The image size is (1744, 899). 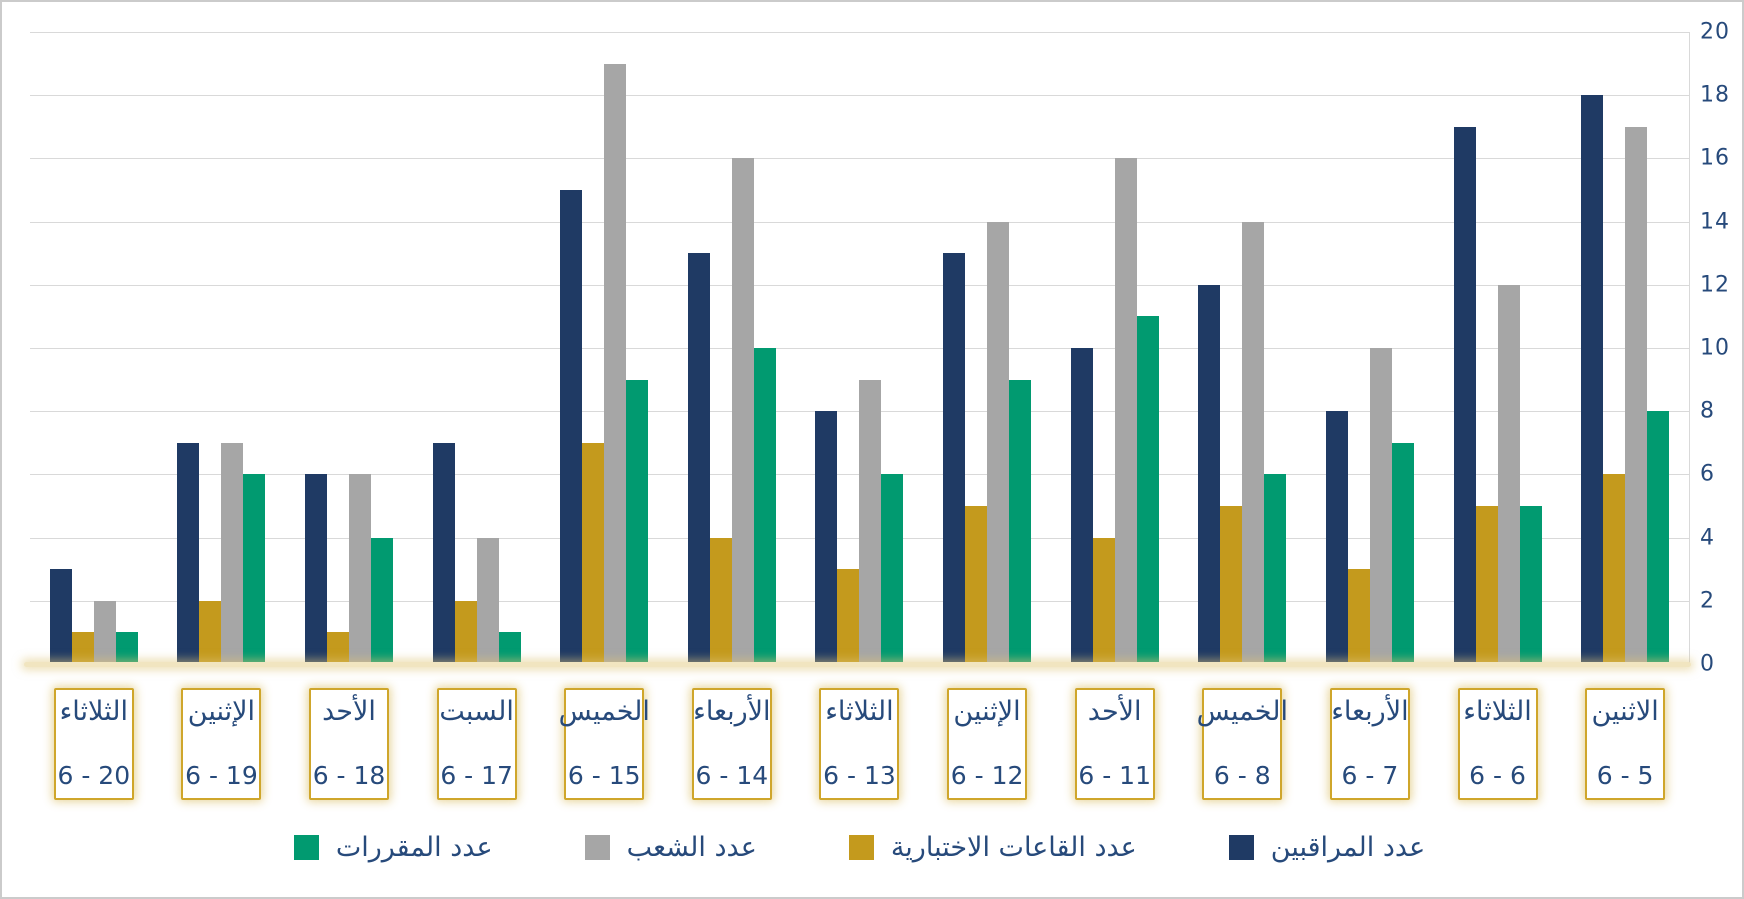 I want to click on x-label-box: الأحد 6 - 18, so click(x=349, y=744).